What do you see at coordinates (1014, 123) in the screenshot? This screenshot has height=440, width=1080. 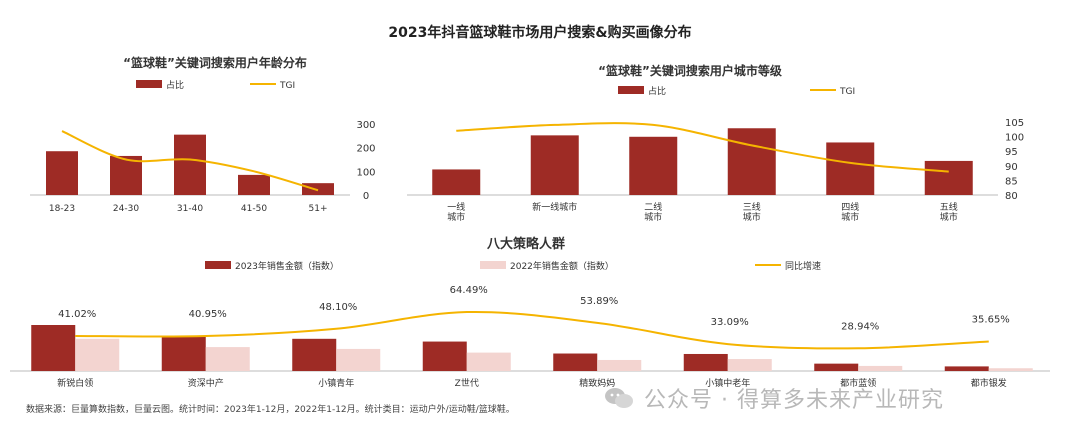 I see `city-y-tick-right: 105` at bounding box center [1014, 123].